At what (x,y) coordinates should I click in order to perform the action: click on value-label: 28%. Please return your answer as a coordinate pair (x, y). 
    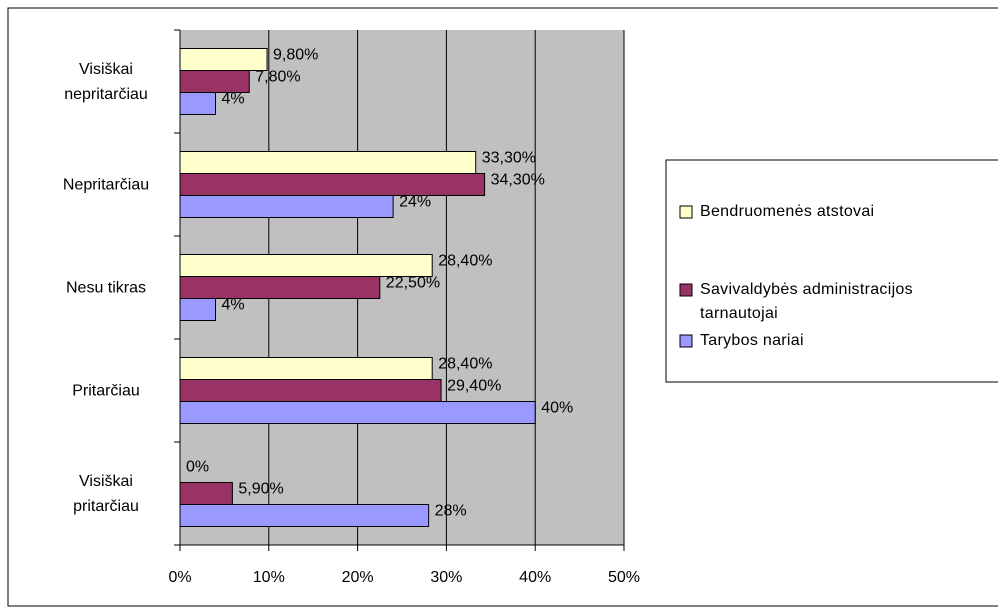
    Looking at the image, I should click on (451, 511).